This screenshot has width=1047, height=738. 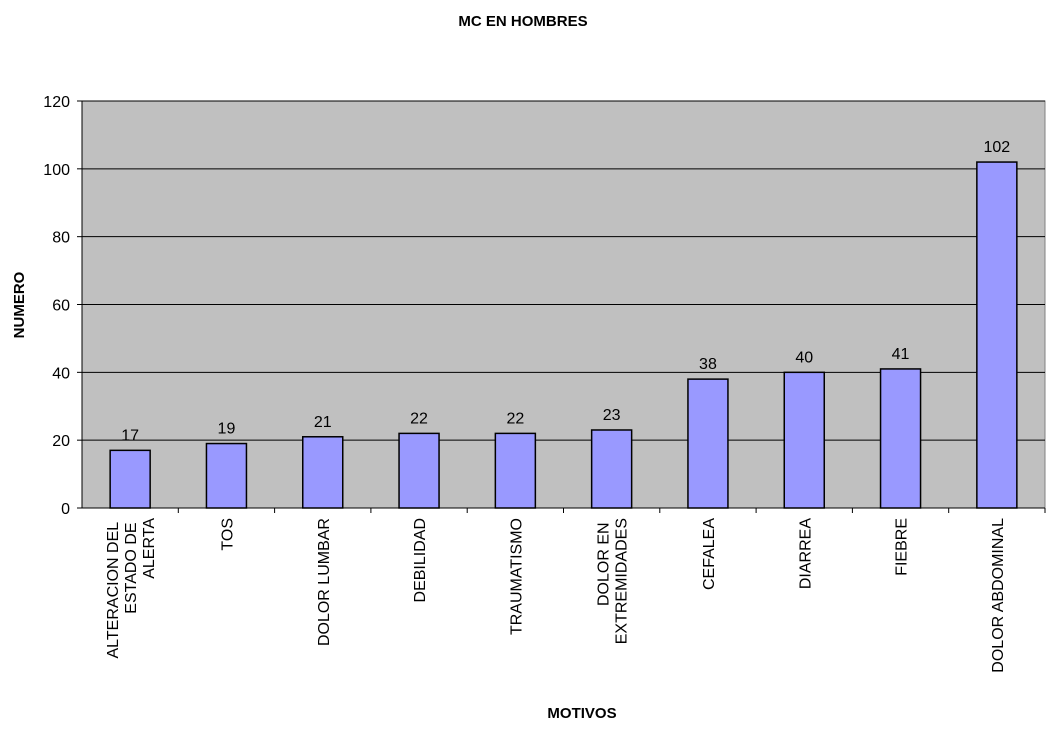 I want to click on y-tick-label: 20, so click(x=61, y=441).